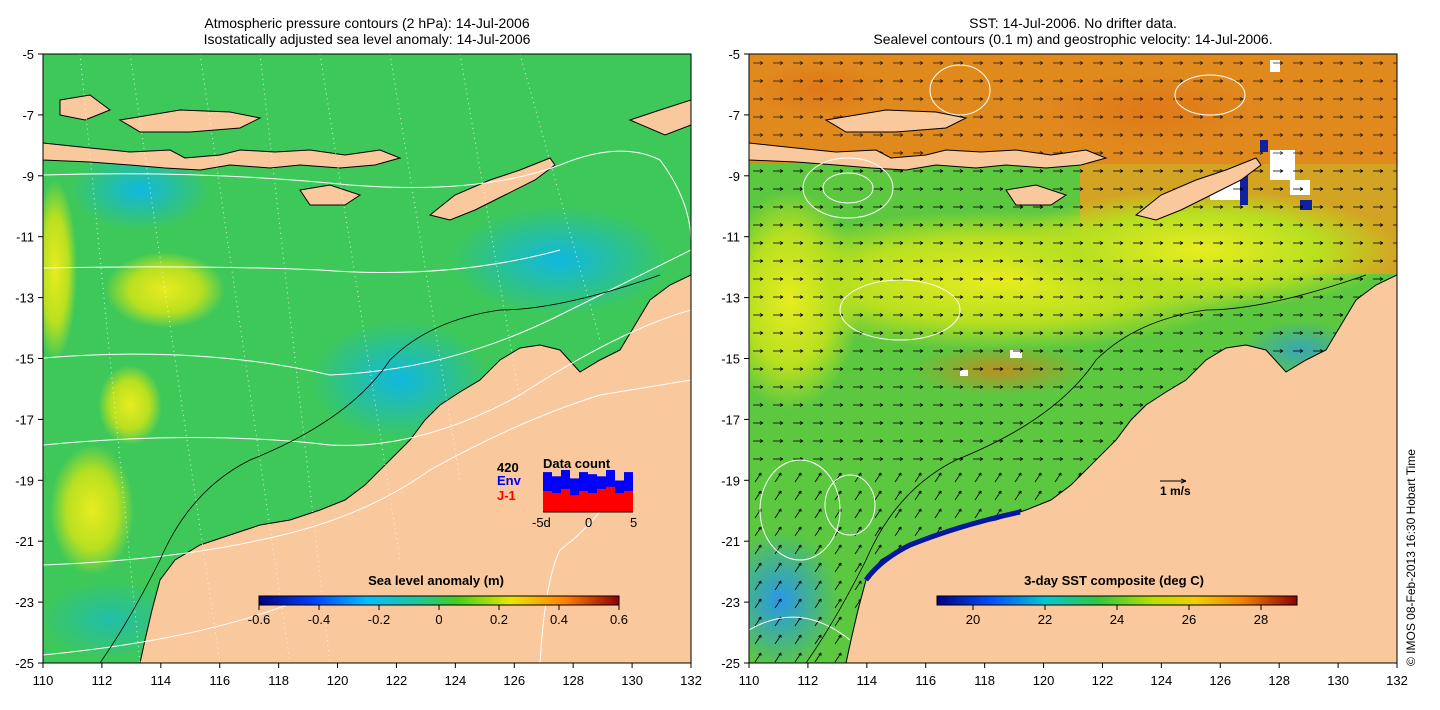  I want to click on sst-colorbar-tick-label: 22, so click(1045, 619).